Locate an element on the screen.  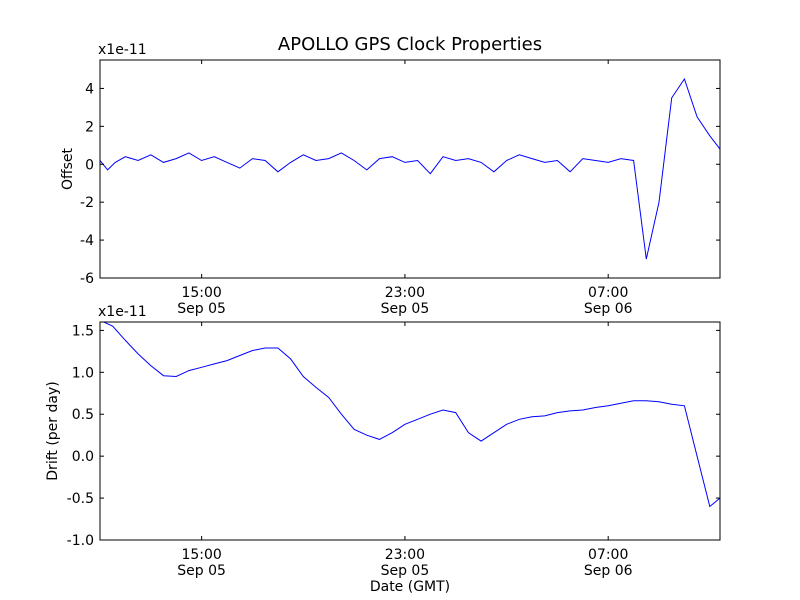
top-multiplier-label: x1e-11 is located at coordinates (122, 50).